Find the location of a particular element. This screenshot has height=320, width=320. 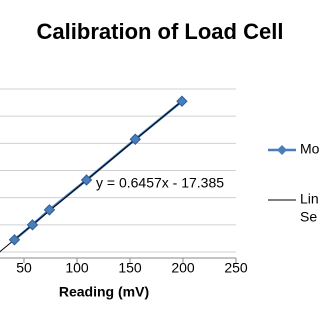

x-tick-label: 250 is located at coordinates (236, 268).